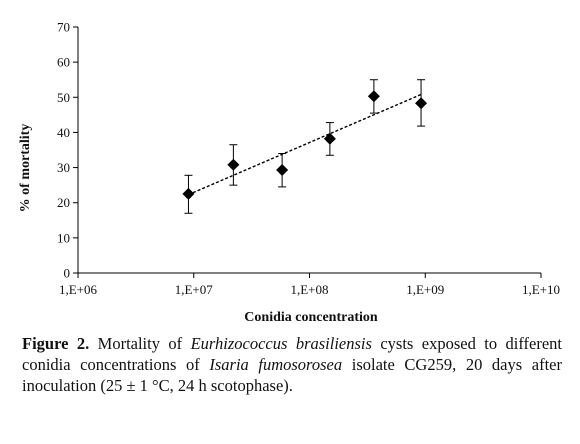 The height and width of the screenshot is (444, 580). Describe the element at coordinates (56, 343) in the screenshot. I see `caption-label: Figure 2.` at that location.